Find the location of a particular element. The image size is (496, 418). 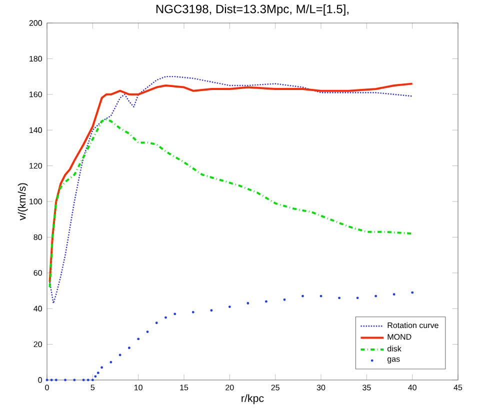

x-tick-label: 10 is located at coordinates (138, 387).